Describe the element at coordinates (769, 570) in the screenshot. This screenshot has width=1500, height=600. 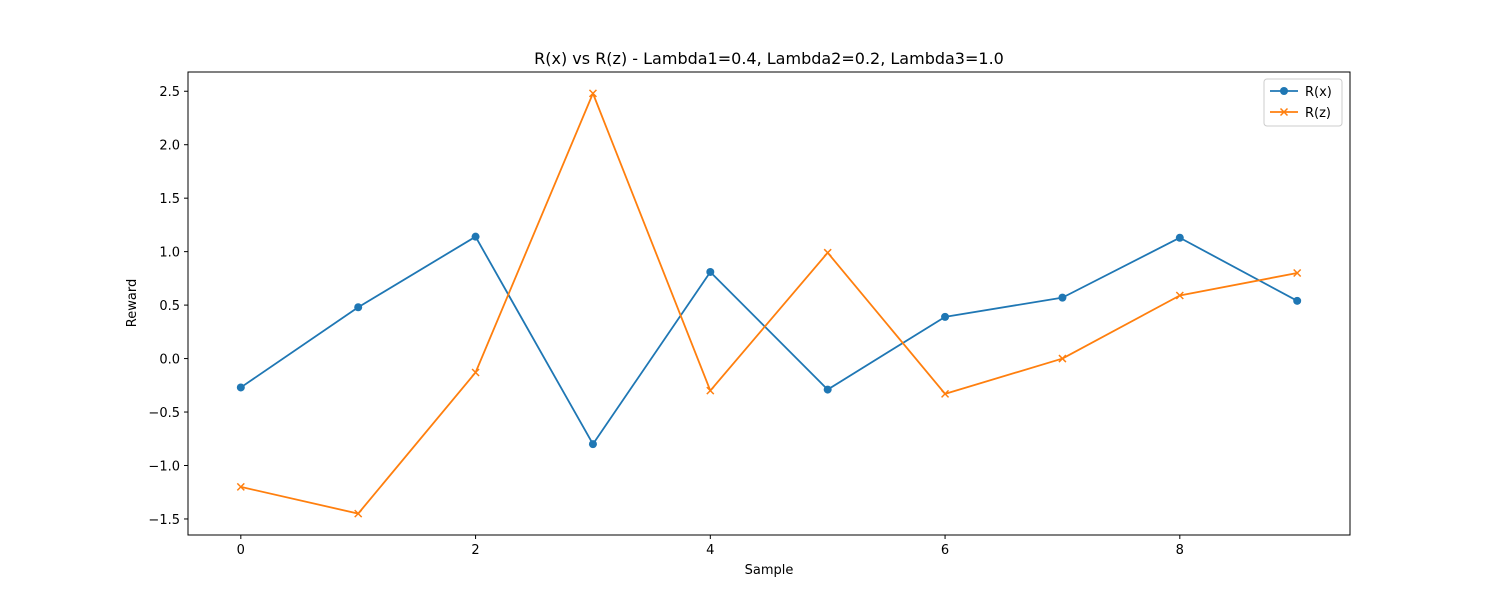
I see `x-axis-label: Sample` at that location.